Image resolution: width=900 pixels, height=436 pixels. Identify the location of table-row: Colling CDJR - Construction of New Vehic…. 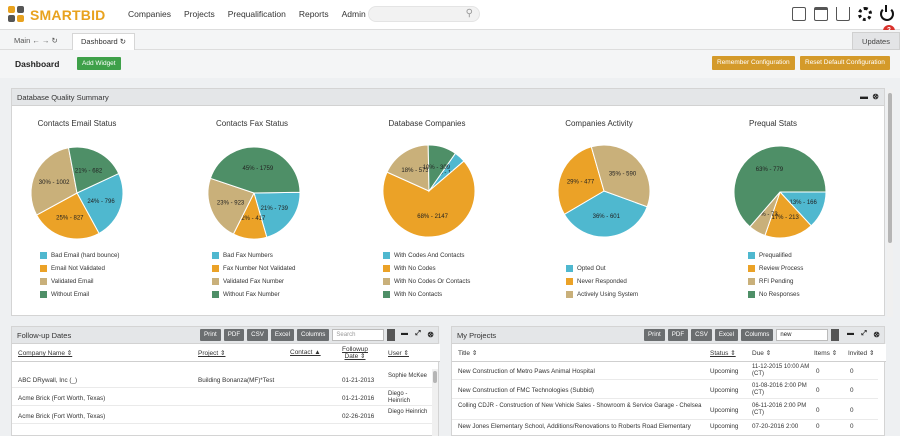
(665, 410).